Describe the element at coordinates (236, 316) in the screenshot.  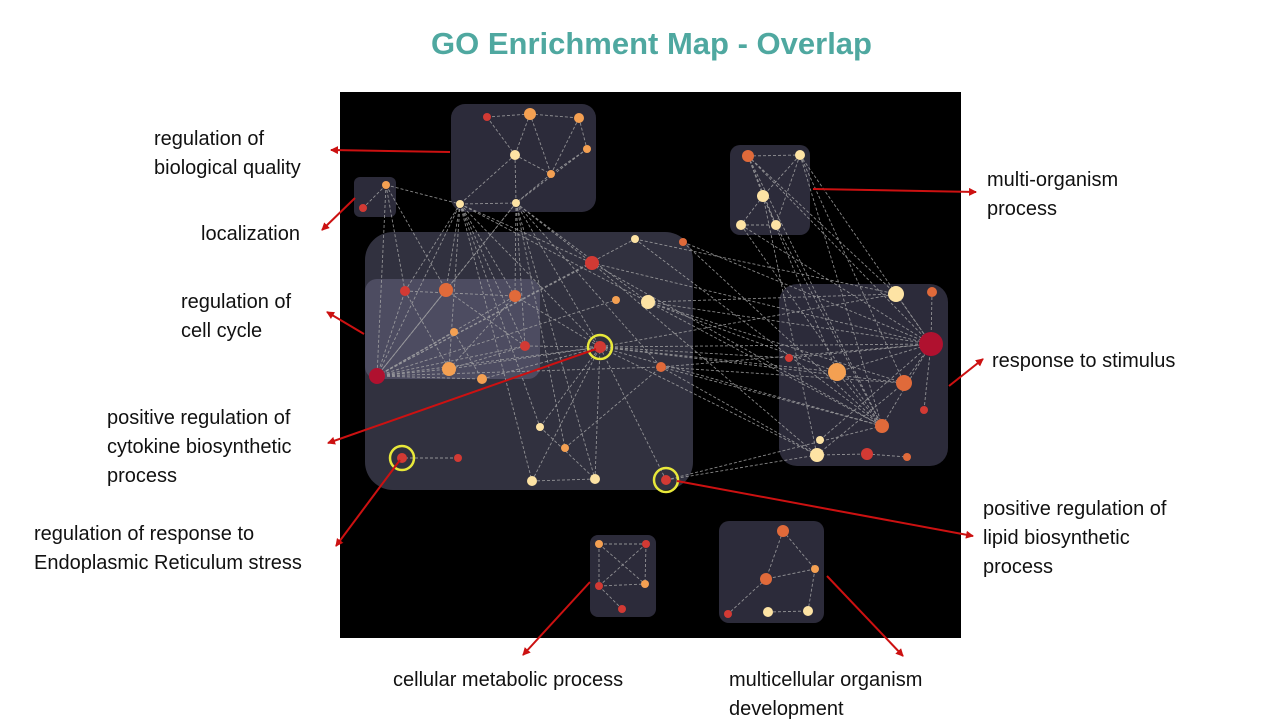
I see `label-cell-cycle: regulation of cell cycle` at that location.